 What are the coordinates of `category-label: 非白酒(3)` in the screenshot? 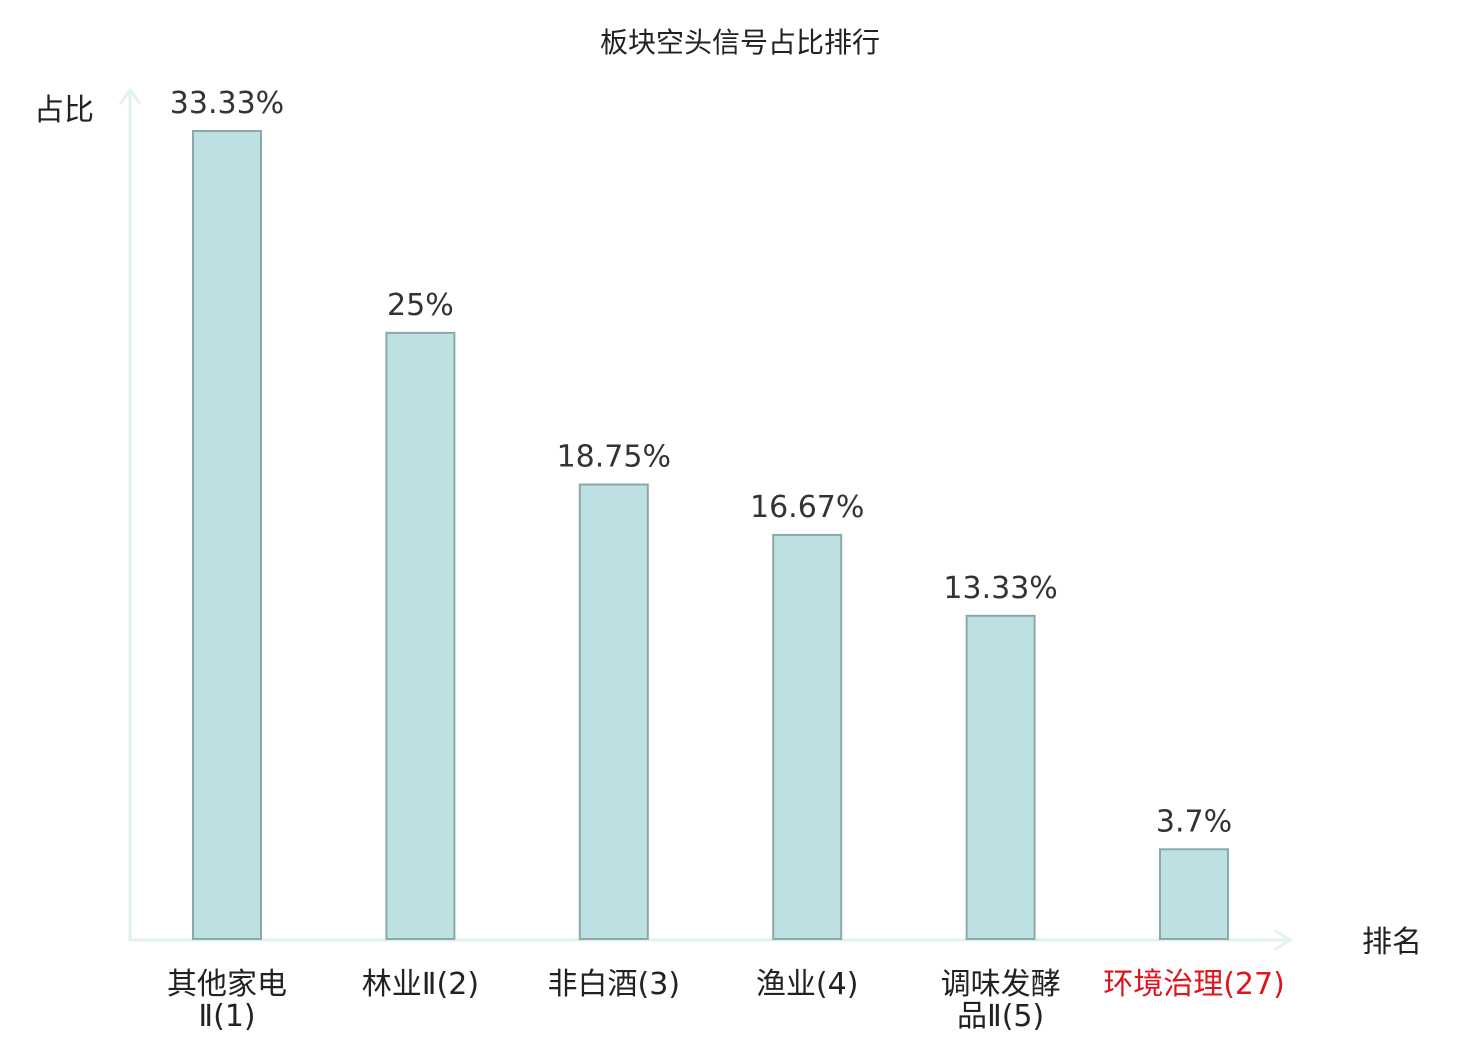 It's located at (614, 984).